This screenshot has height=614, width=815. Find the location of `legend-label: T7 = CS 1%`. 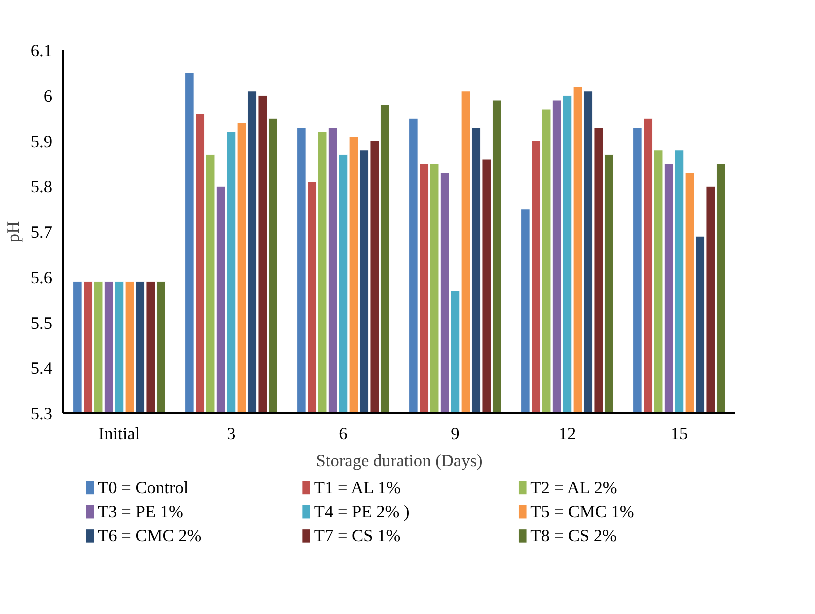

legend-label: T7 = CS 1% is located at coordinates (357, 536).